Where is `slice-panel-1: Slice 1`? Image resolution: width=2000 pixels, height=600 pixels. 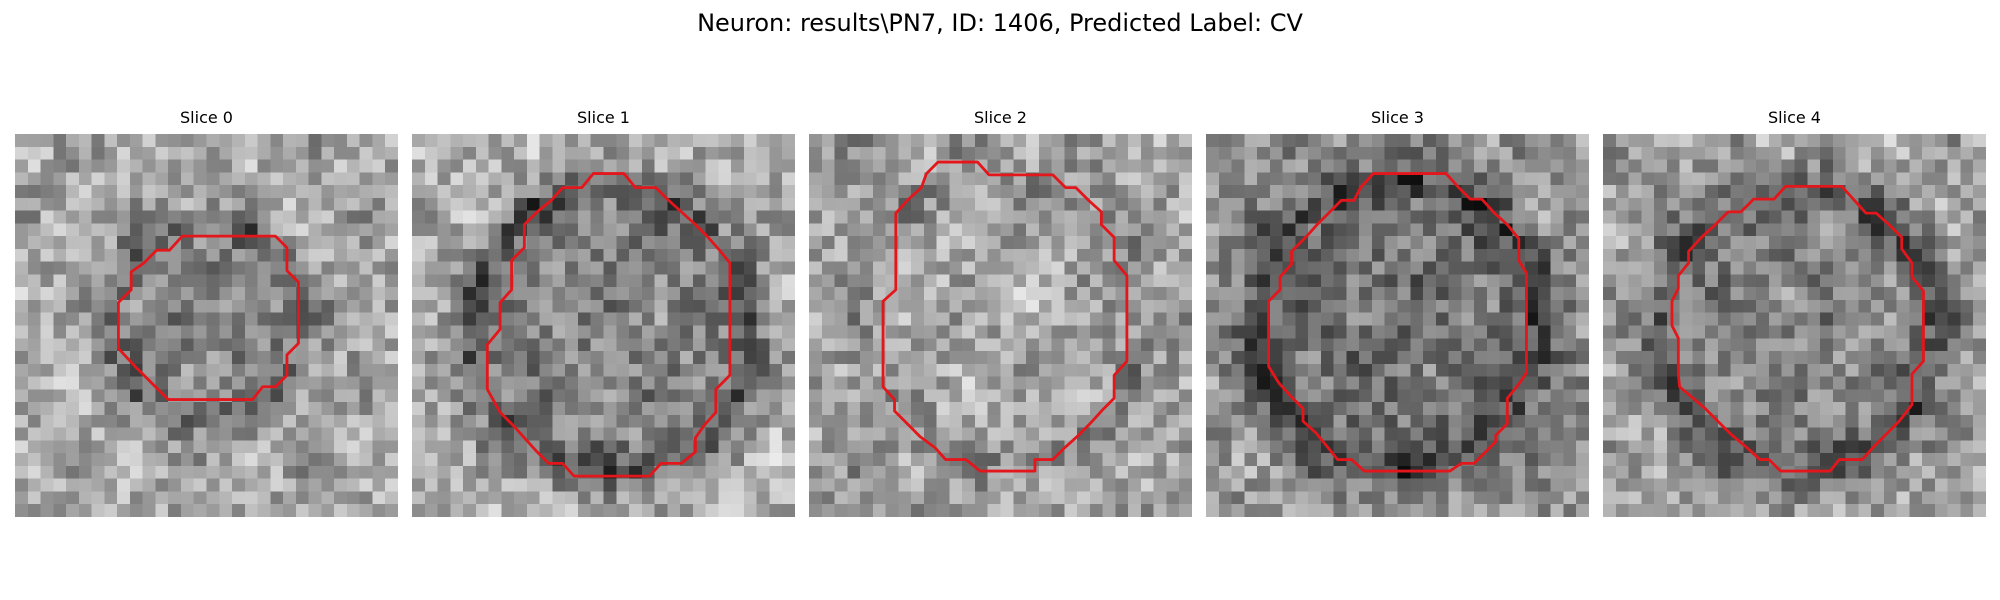 slice-panel-1: Slice 1 is located at coordinates (603, 312).